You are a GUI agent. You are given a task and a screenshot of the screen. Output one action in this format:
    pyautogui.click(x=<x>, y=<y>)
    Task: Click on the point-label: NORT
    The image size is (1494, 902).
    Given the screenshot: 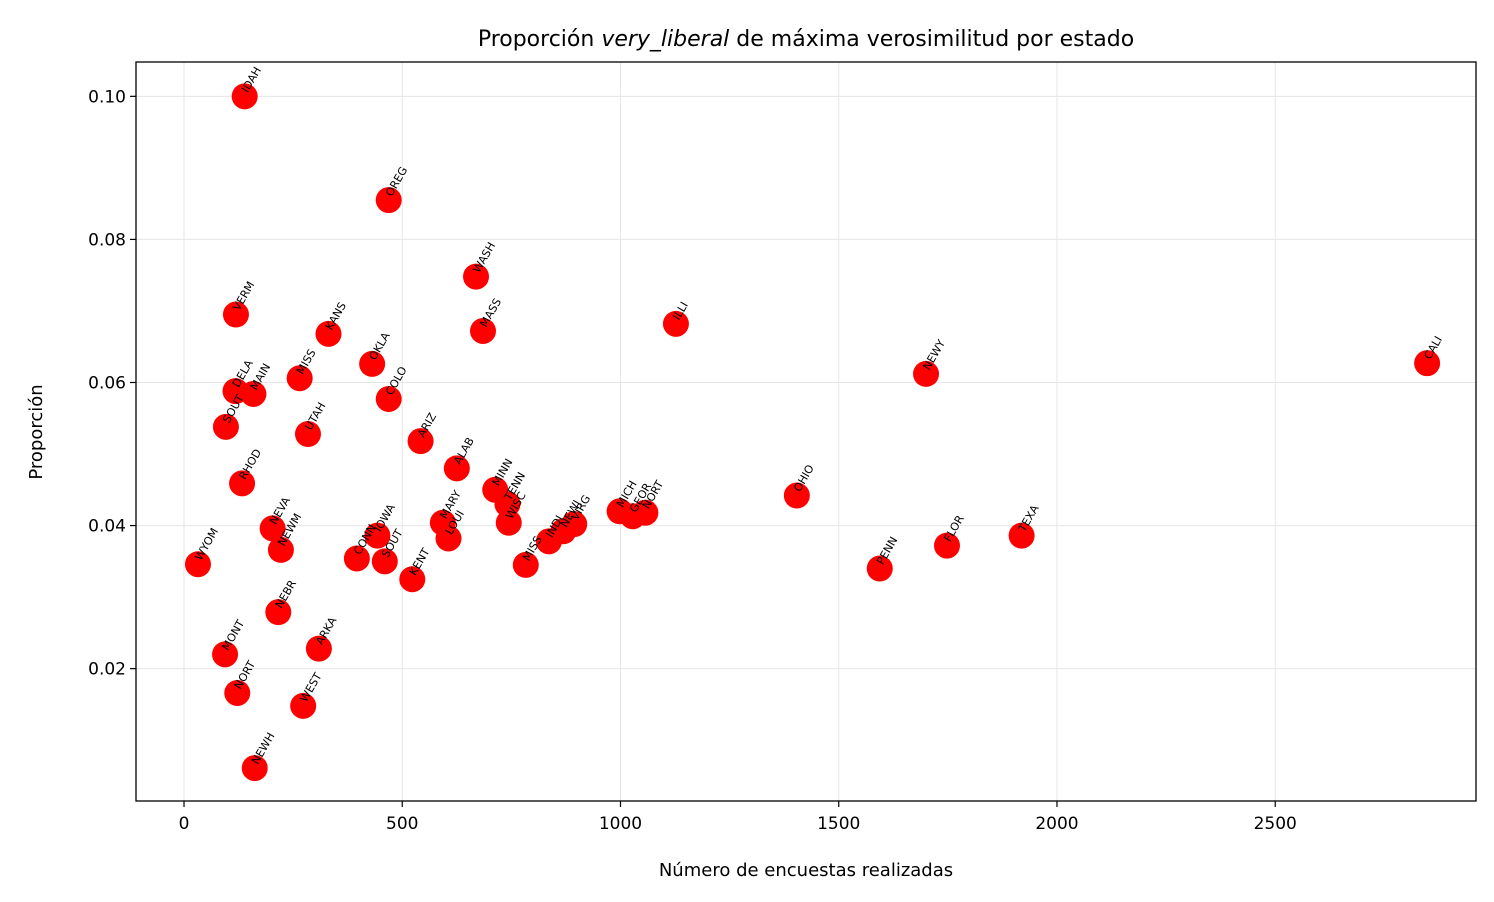 What is the action you would take?
    pyautogui.click(x=245, y=674)
    